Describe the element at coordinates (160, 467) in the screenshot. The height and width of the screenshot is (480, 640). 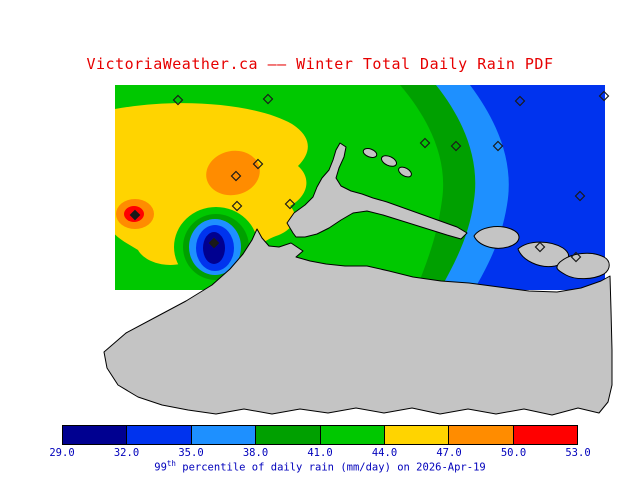
I see `caption-value: 99` at that location.